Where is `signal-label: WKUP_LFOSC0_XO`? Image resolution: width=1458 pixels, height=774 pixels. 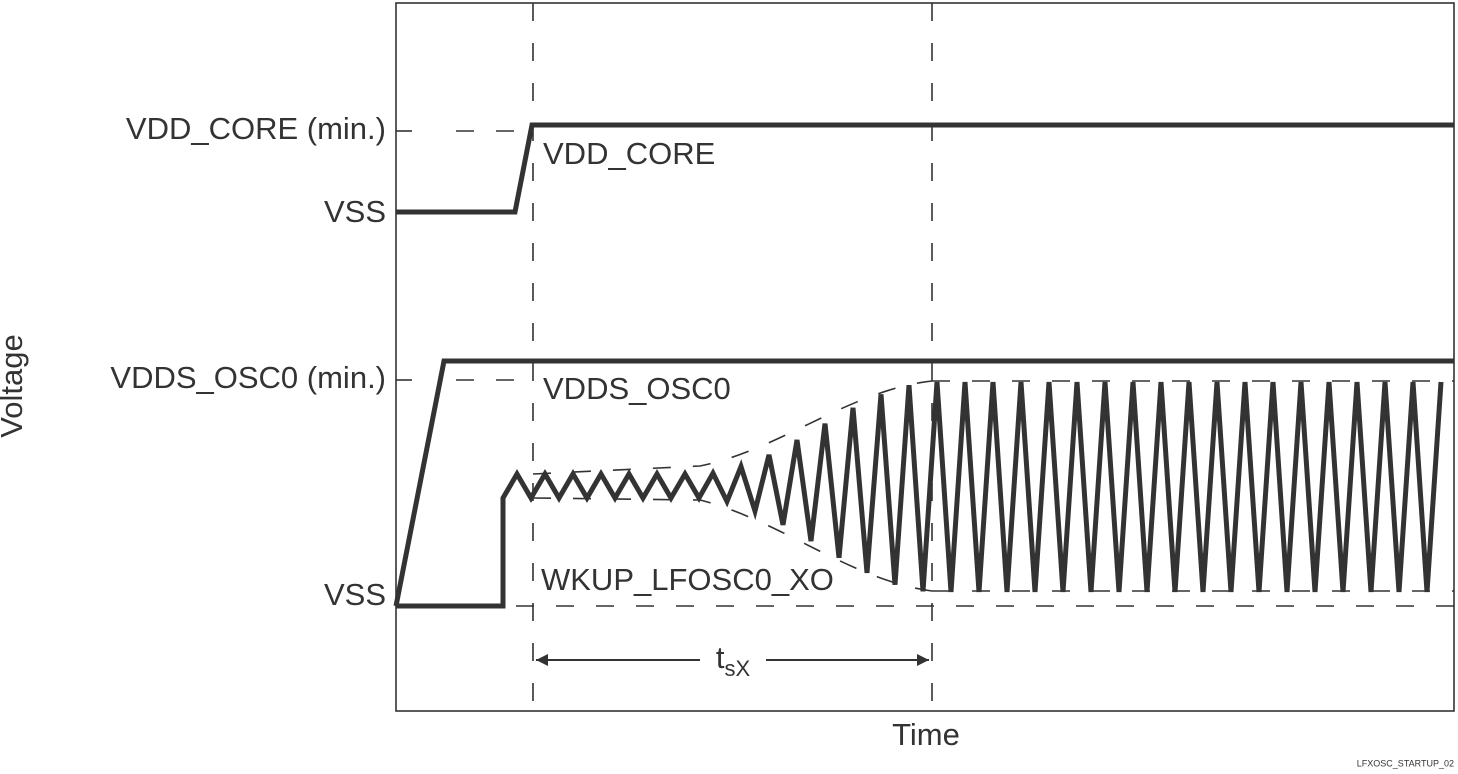 signal-label: WKUP_LFOSC0_XO is located at coordinates (687, 579).